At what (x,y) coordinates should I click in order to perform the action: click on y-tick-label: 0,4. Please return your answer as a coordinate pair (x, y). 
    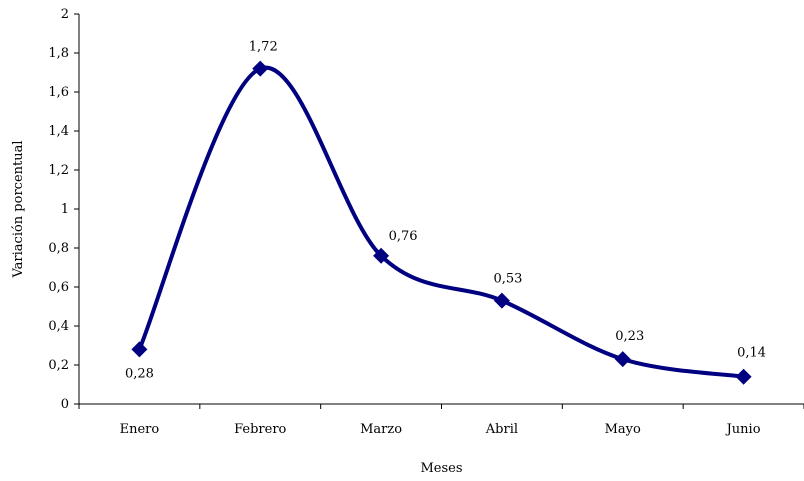
    Looking at the image, I should click on (58, 326).